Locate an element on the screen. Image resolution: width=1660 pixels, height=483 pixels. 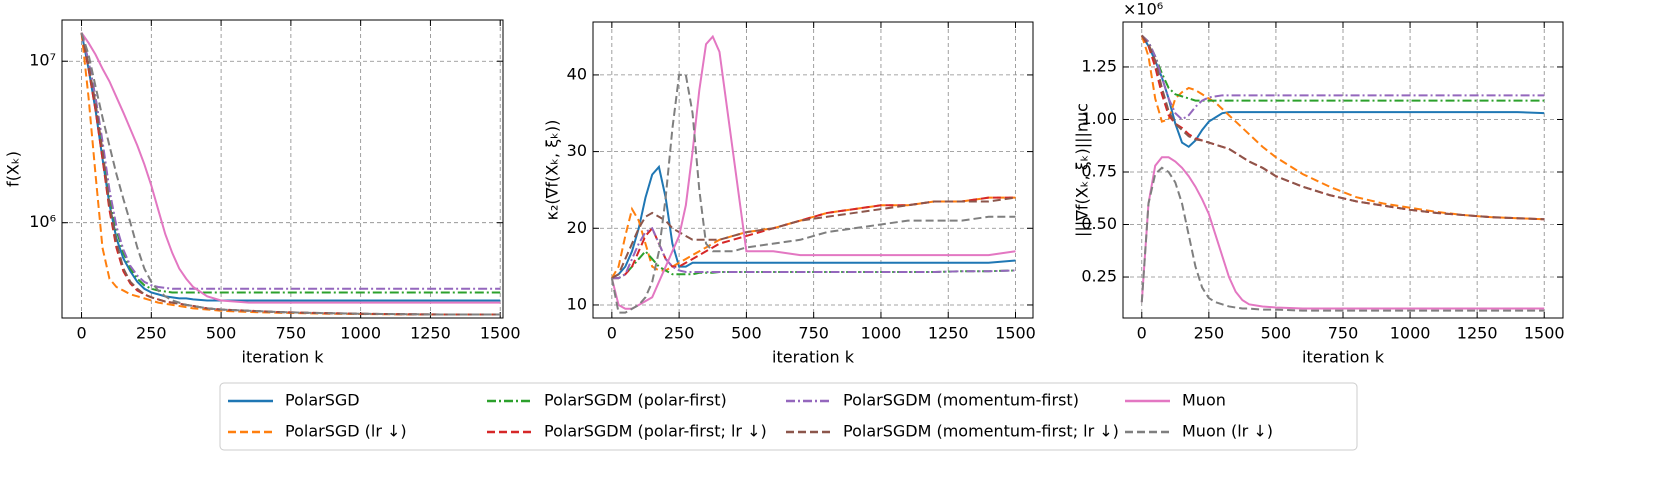
y-tick-label: 10⁶ is located at coordinates (42, 221).